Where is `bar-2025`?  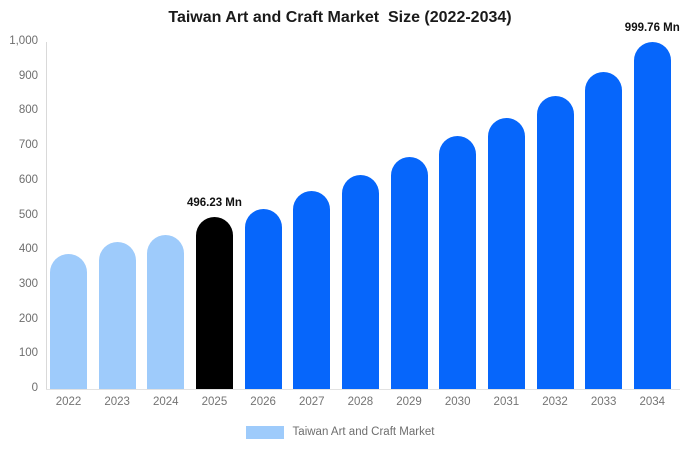 bar-2025 is located at coordinates (214, 302).